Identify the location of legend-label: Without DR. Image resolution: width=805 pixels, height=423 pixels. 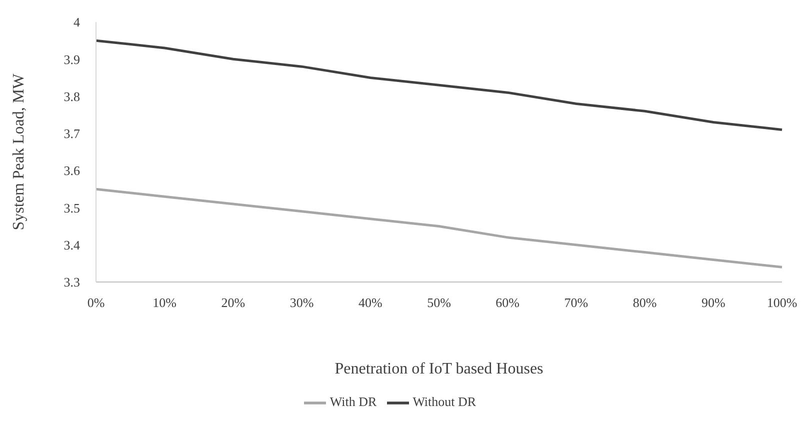
(444, 401).